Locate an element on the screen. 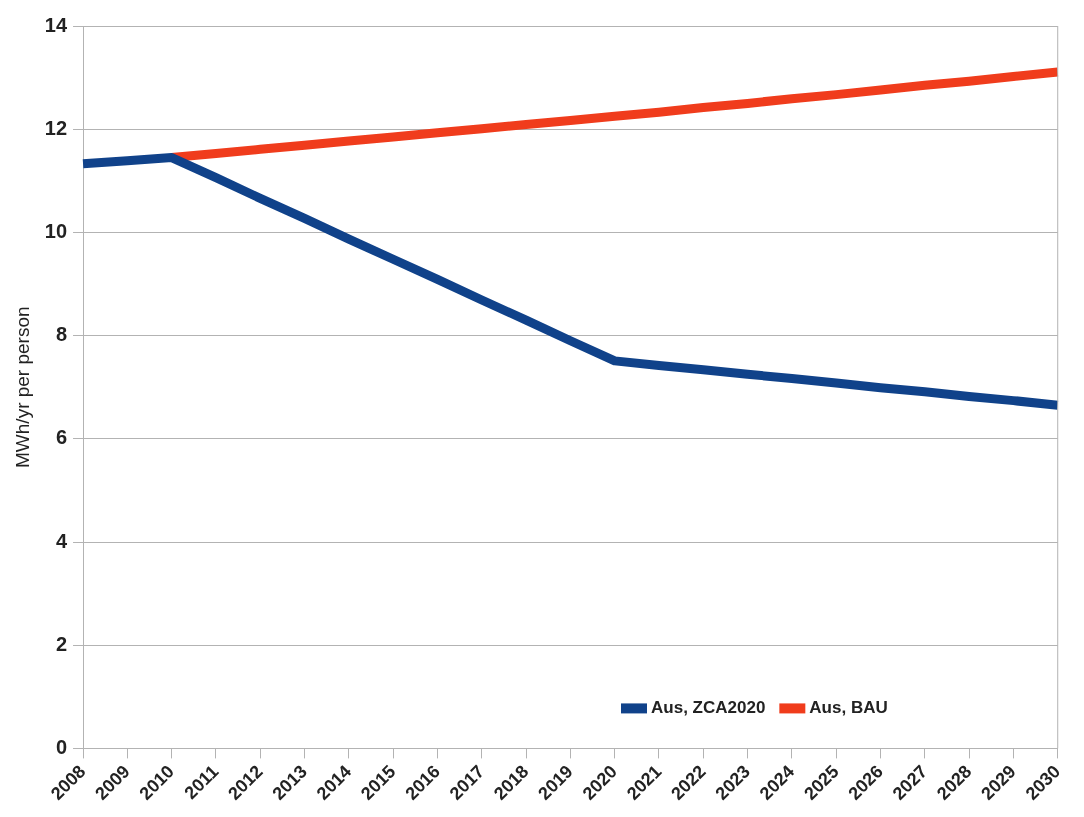  legend-label: Aus, ZCA2020 is located at coordinates (708, 708).